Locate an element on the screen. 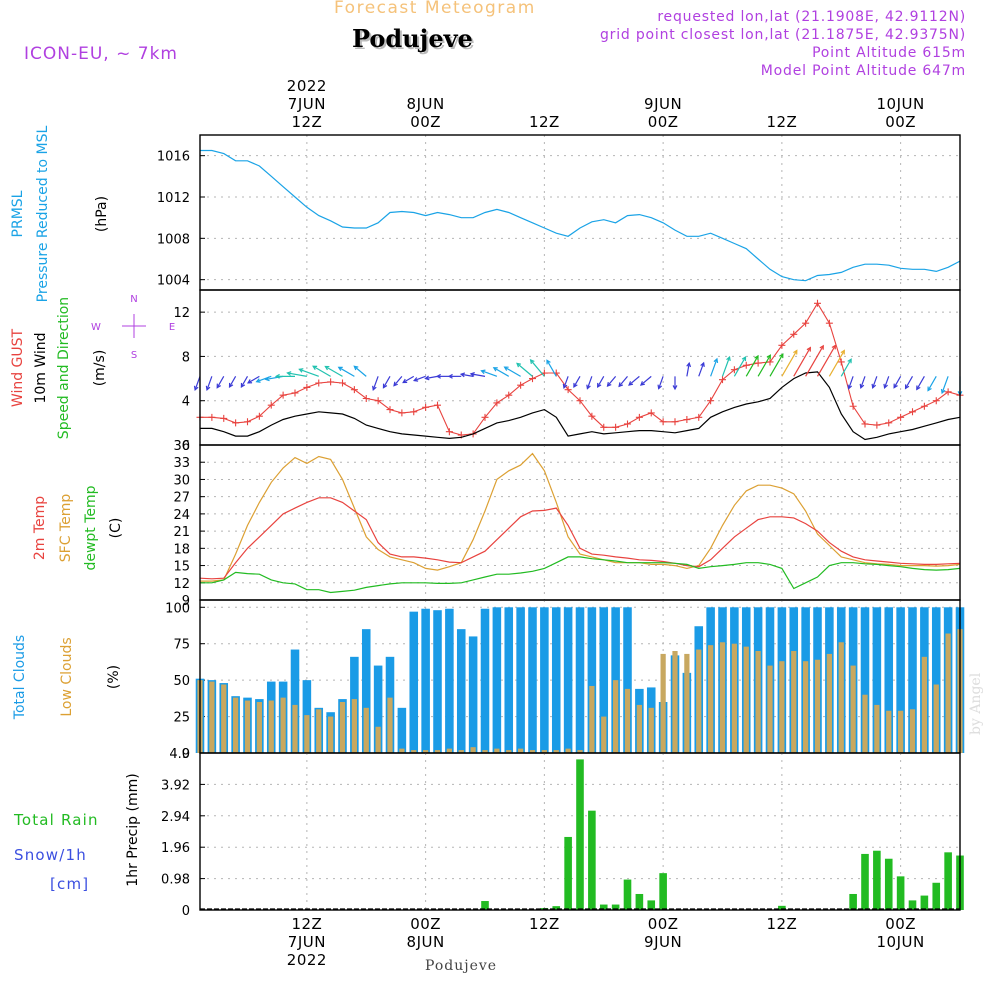 The width and height of the screenshot is (1000, 1000). temperature-tick-label: 33 is located at coordinates (181, 463).